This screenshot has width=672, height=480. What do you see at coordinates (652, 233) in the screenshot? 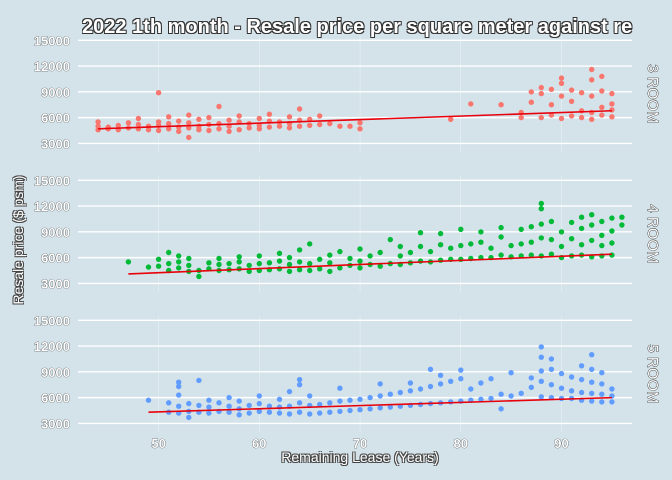
I see `facet-strip-label: 4 ROOM` at bounding box center [652, 233].